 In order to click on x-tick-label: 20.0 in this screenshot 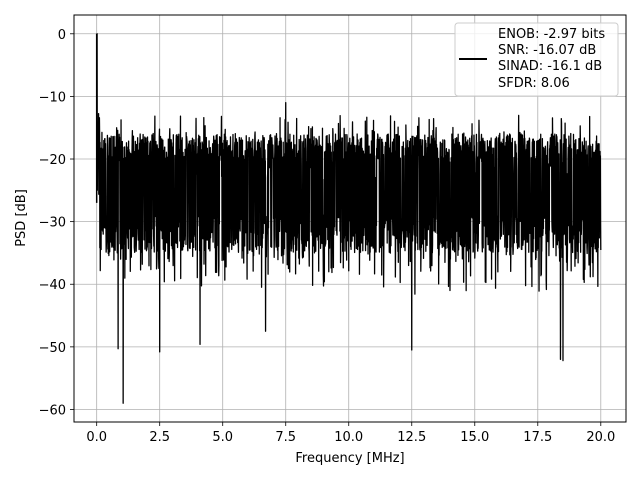, I will do `click(600, 437)`.